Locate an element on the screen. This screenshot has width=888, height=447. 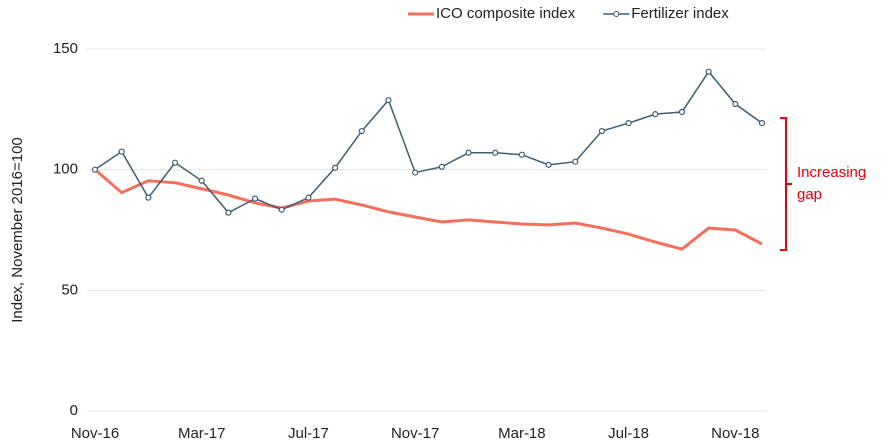
y-tick-label: 100 is located at coordinates (65, 169).